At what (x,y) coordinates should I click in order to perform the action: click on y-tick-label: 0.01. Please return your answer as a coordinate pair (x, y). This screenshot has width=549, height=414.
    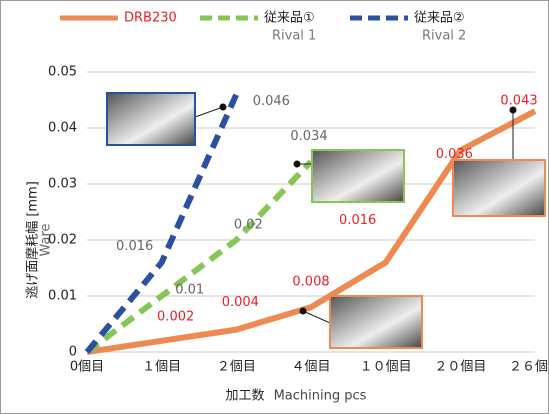
    Looking at the image, I should click on (62, 296).